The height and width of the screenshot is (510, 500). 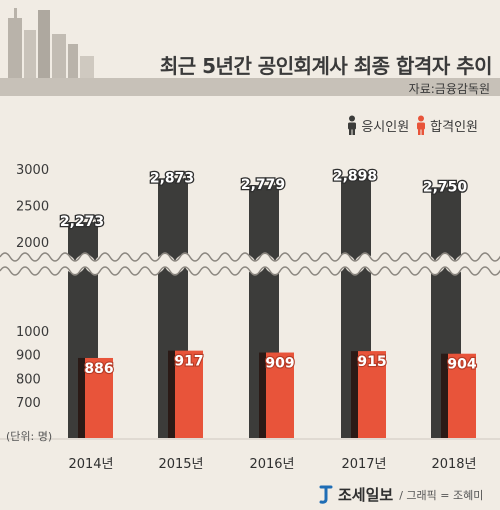 What do you see at coordinates (363, 464) in the screenshot?
I see `x-tick-label: 2017년` at bounding box center [363, 464].